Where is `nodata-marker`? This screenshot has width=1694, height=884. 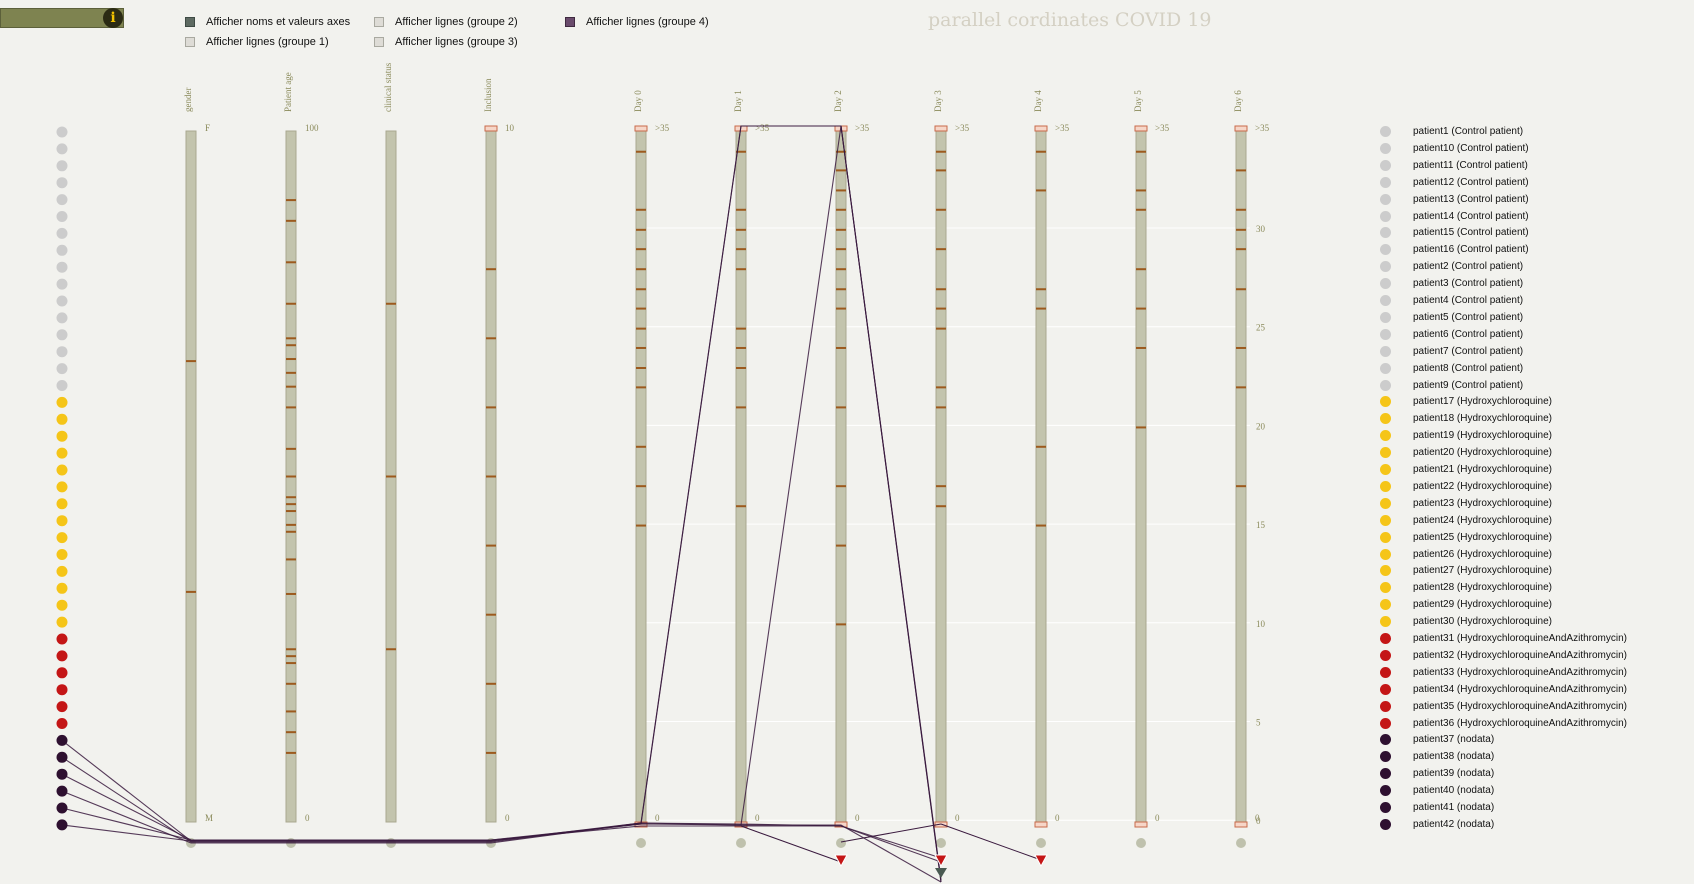 nodata-marker is located at coordinates (1041, 843).